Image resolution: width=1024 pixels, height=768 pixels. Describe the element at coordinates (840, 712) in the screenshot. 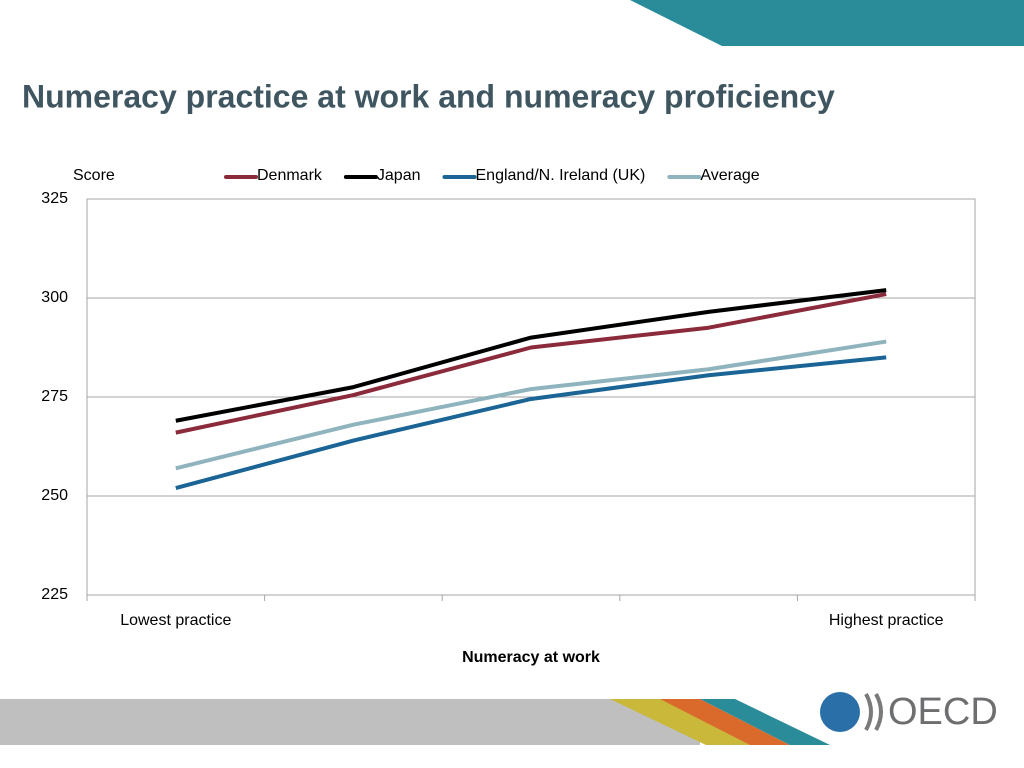

I see `logo-globe` at that location.